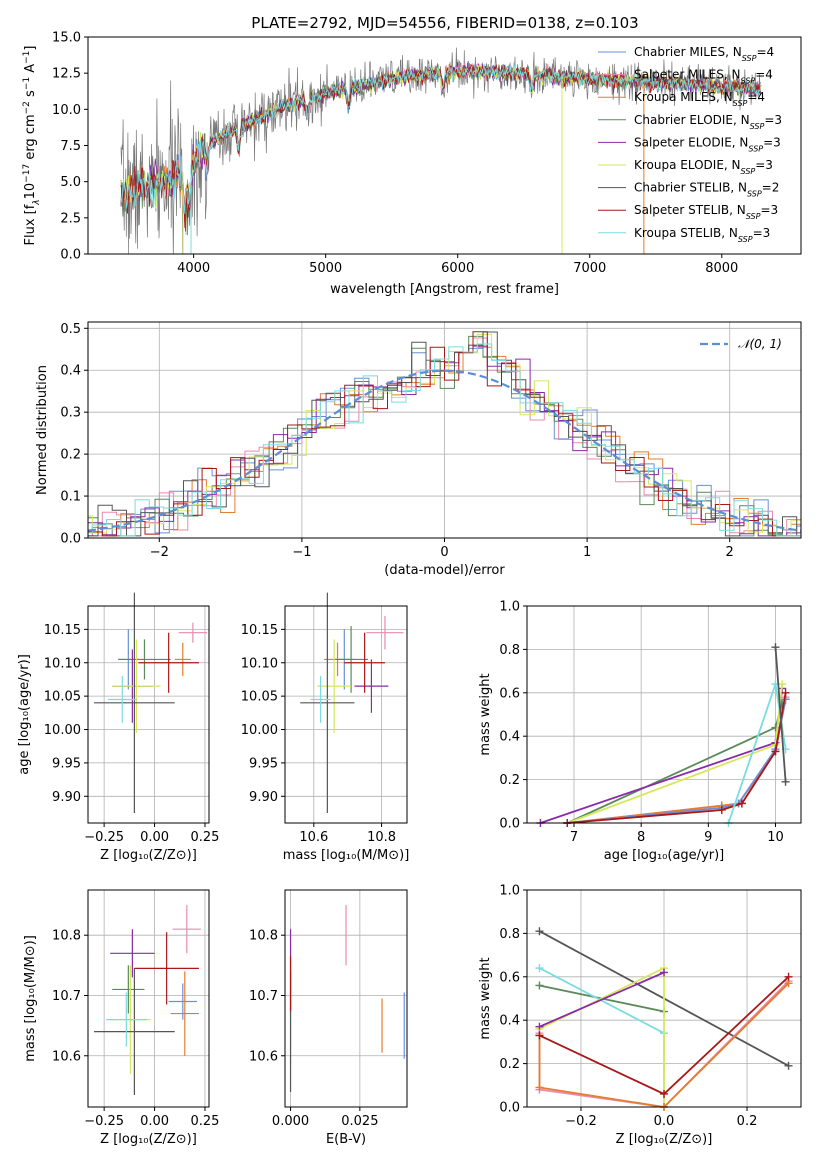  Describe the element at coordinates (325, 268) in the screenshot. I see `x-tick-label: 5000` at that location.